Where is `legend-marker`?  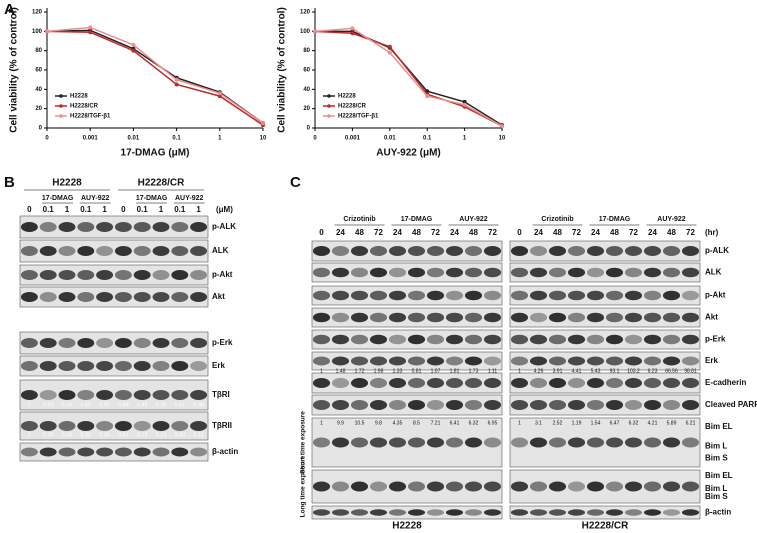
legend-marker is located at coordinates (329, 106).